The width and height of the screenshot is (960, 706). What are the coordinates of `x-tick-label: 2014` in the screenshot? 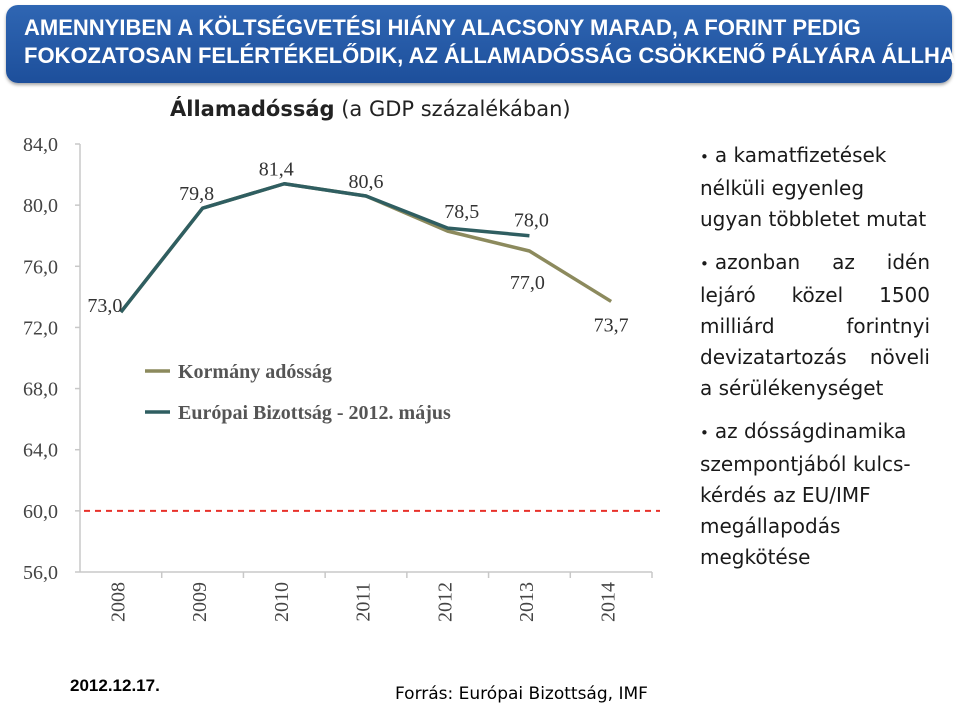 It's located at (609, 602).